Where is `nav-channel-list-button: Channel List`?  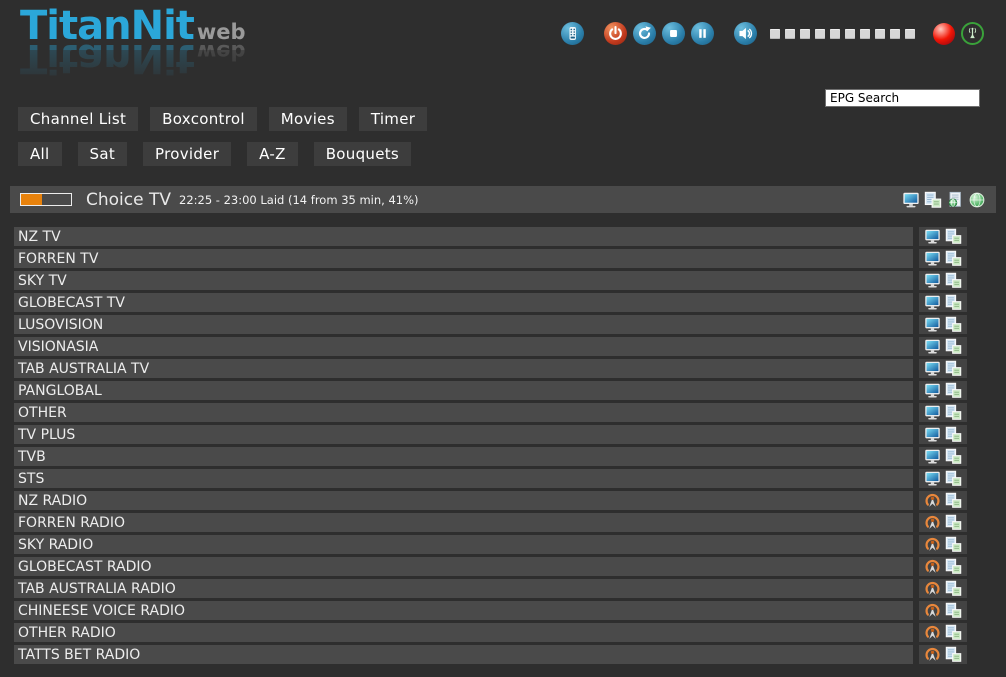
nav-channel-list-button: Channel List is located at coordinates (78, 119).